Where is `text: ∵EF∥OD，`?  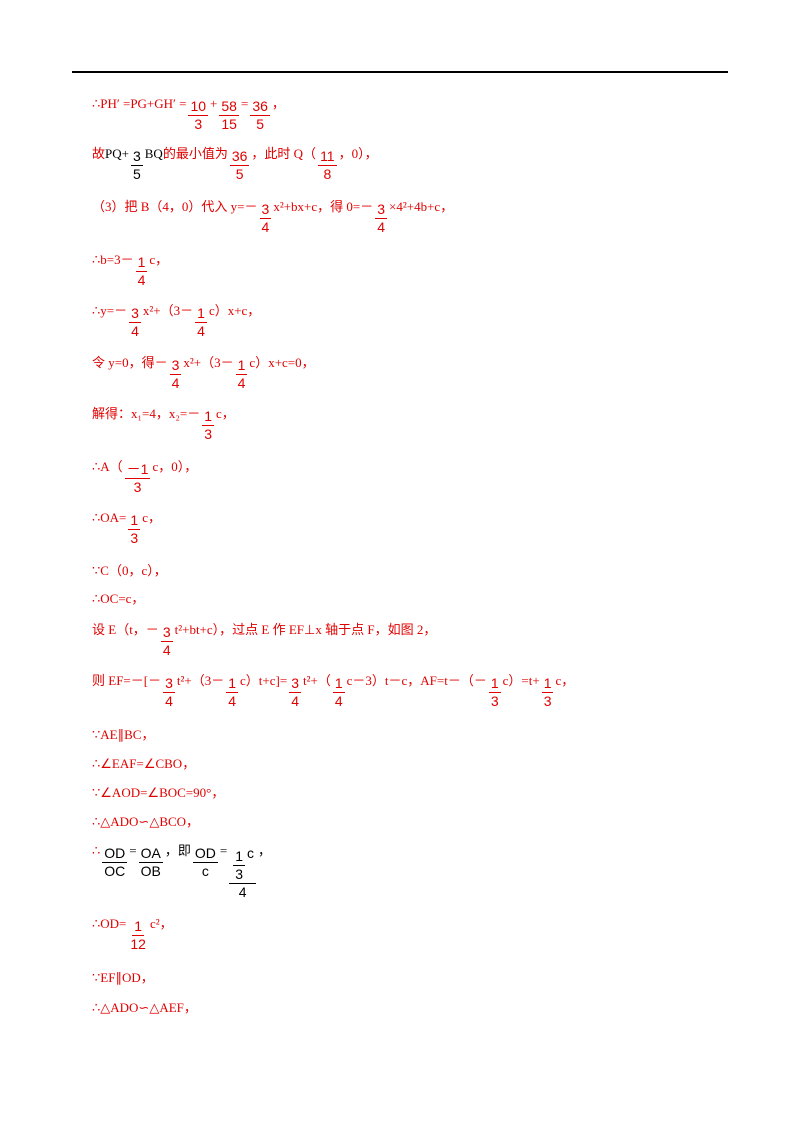 text: ∵EF∥OD， is located at coordinates (123, 977).